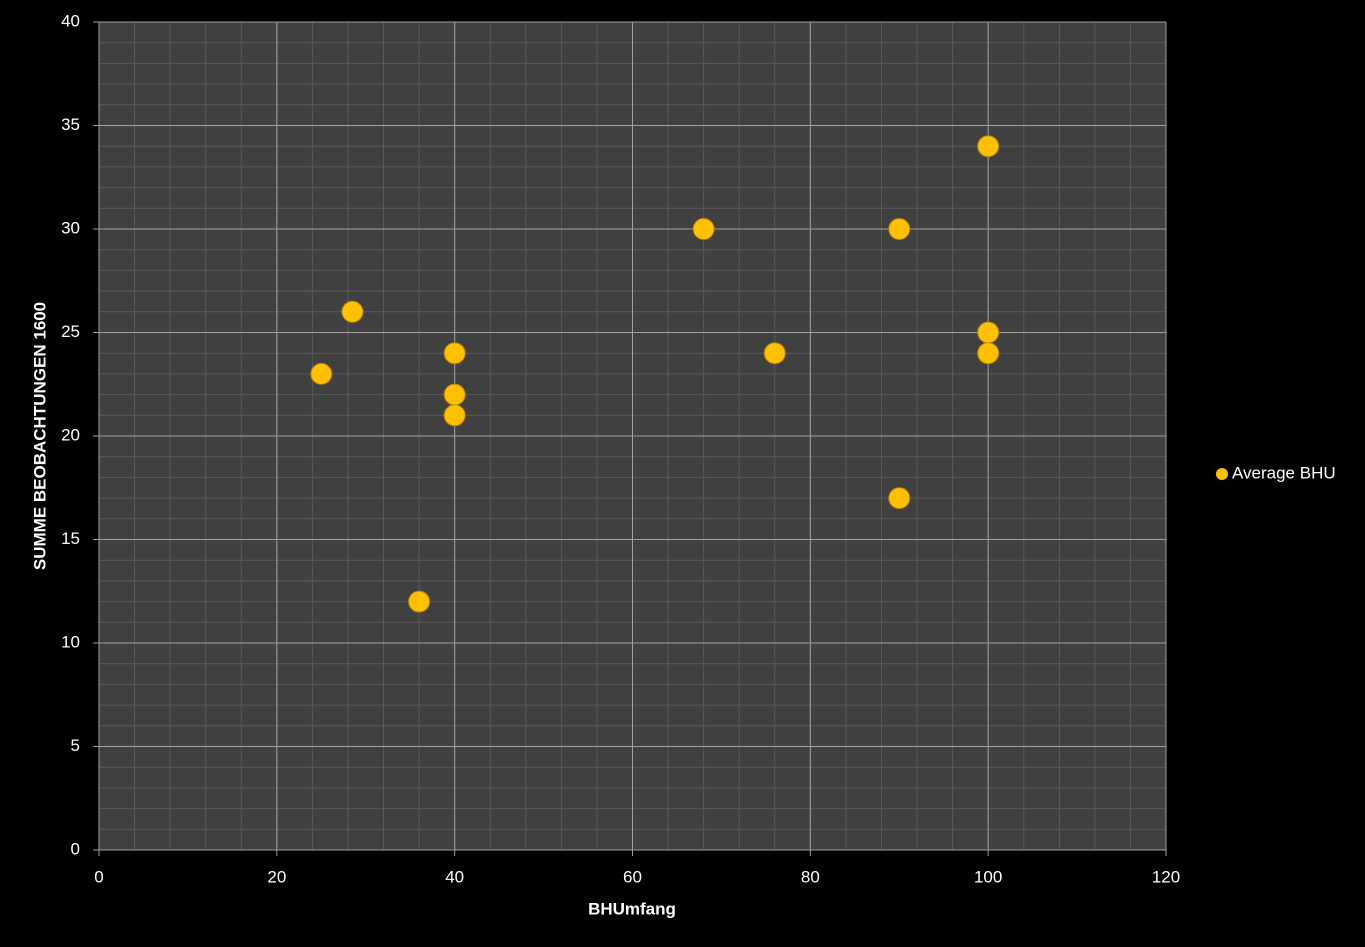 Image resolution: width=1365 pixels, height=947 pixels. Describe the element at coordinates (1222, 474) in the screenshot. I see `legend-swatch` at that location.